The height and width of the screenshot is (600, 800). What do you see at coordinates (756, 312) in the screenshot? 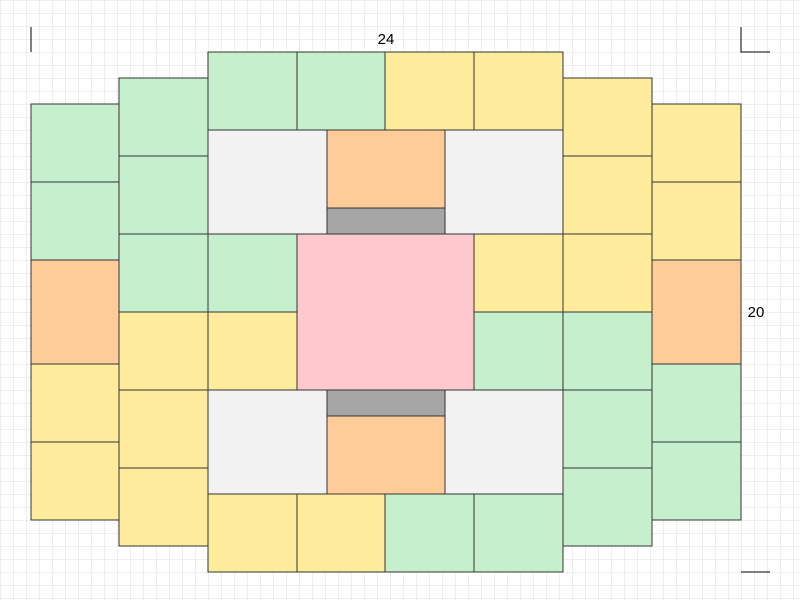
I see `height-label: 20` at bounding box center [756, 312].